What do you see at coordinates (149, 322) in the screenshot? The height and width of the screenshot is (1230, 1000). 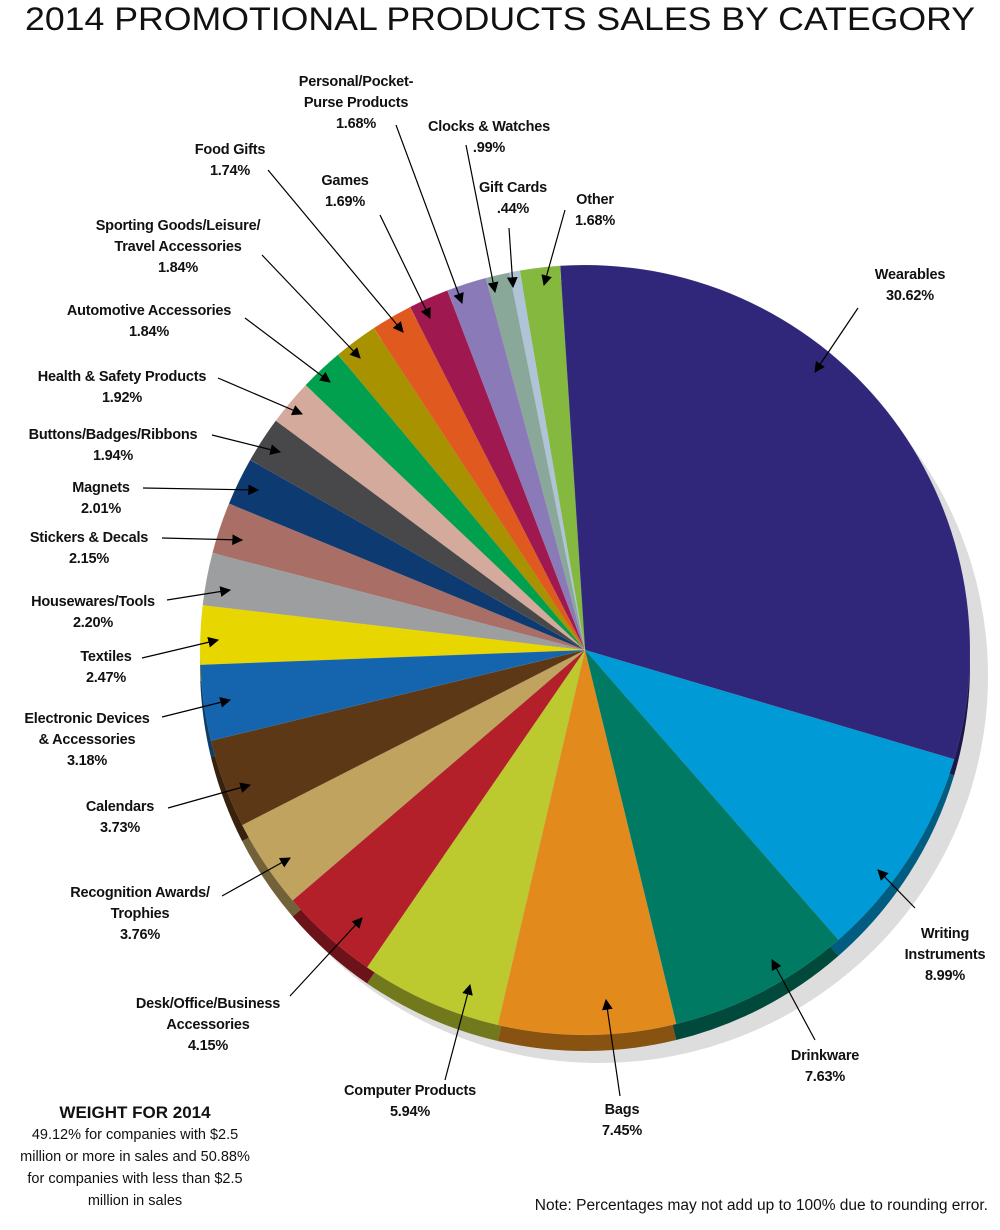 I see `slice-label: Automotive Accessories 1.84%` at bounding box center [149, 322].